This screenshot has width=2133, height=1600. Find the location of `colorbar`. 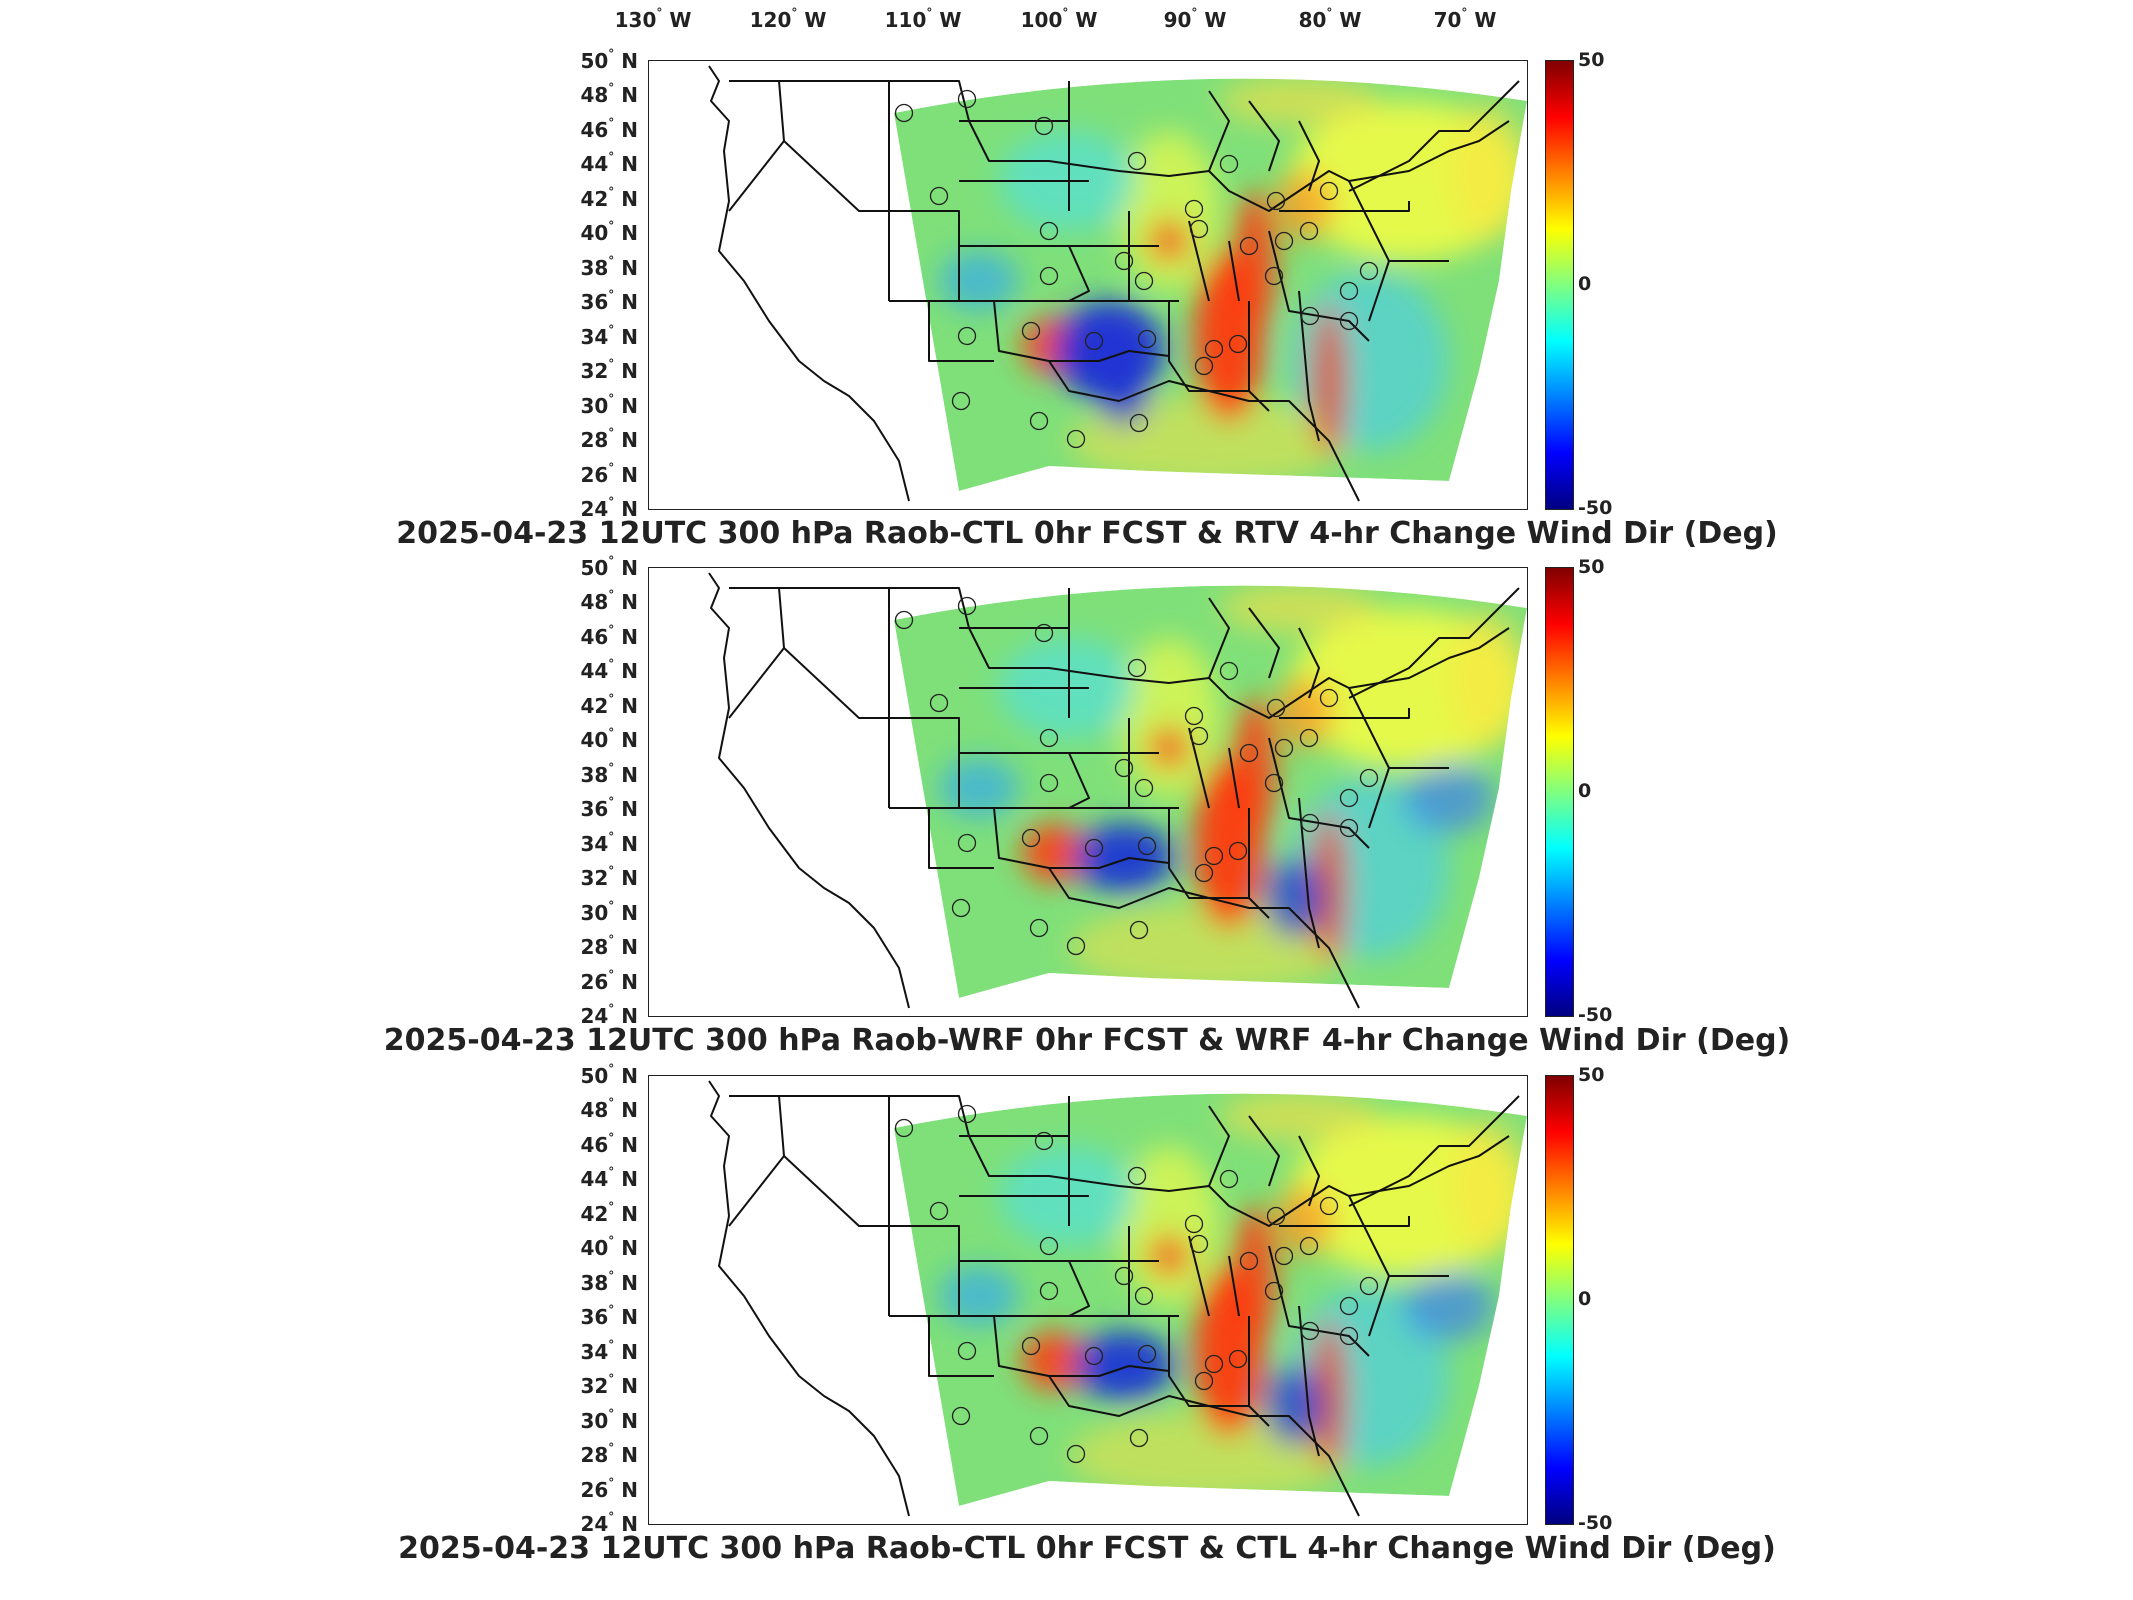

colorbar is located at coordinates (1559, 285).